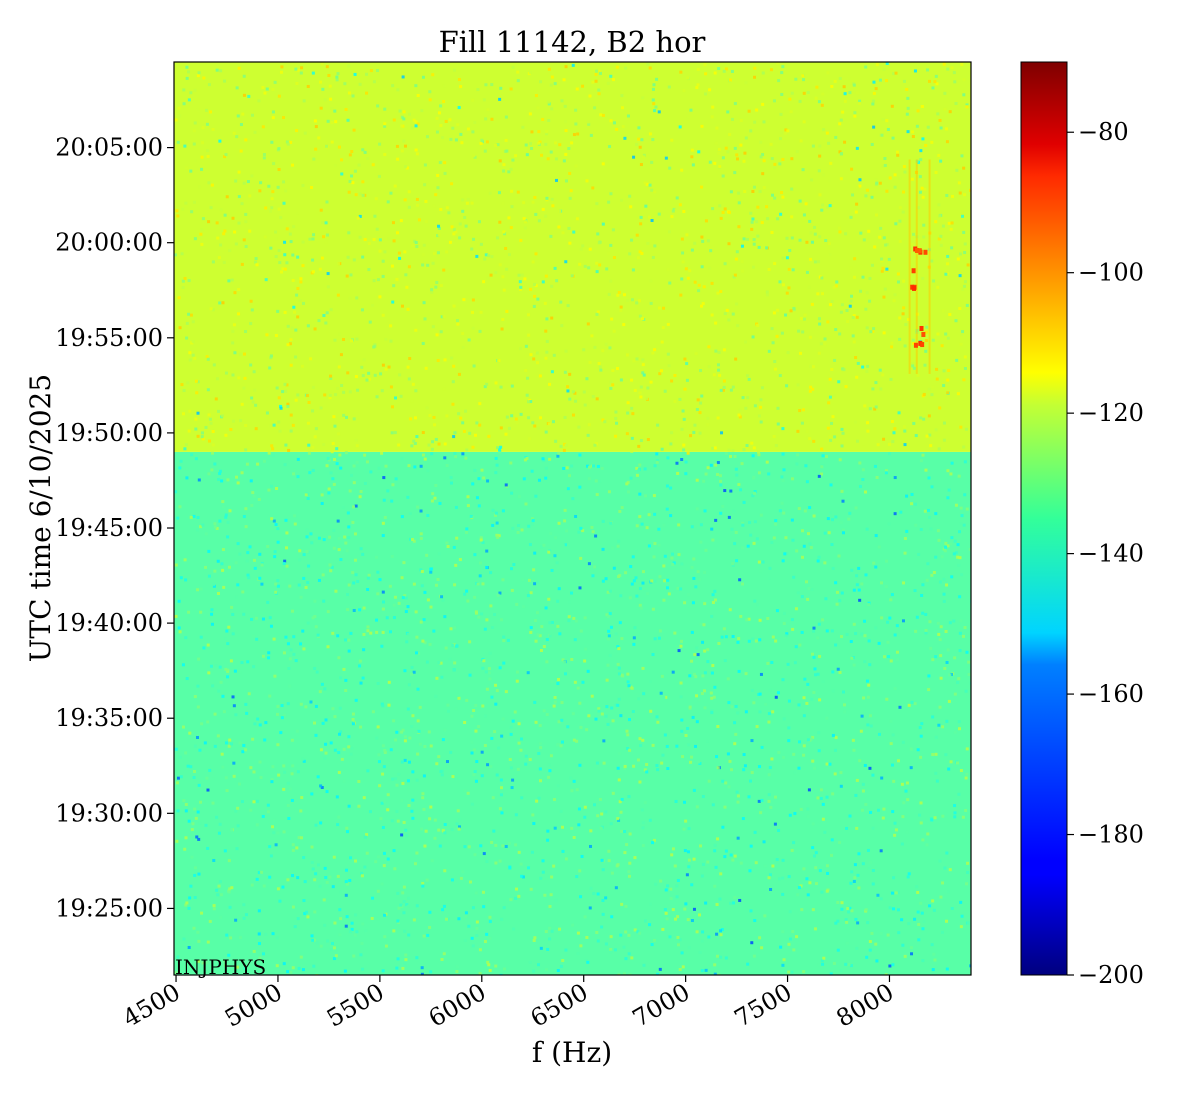 The width and height of the screenshot is (1200, 1100). Describe the element at coordinates (109, 718) in the screenshot. I see `y-tick-label: 19:35:00` at that location.